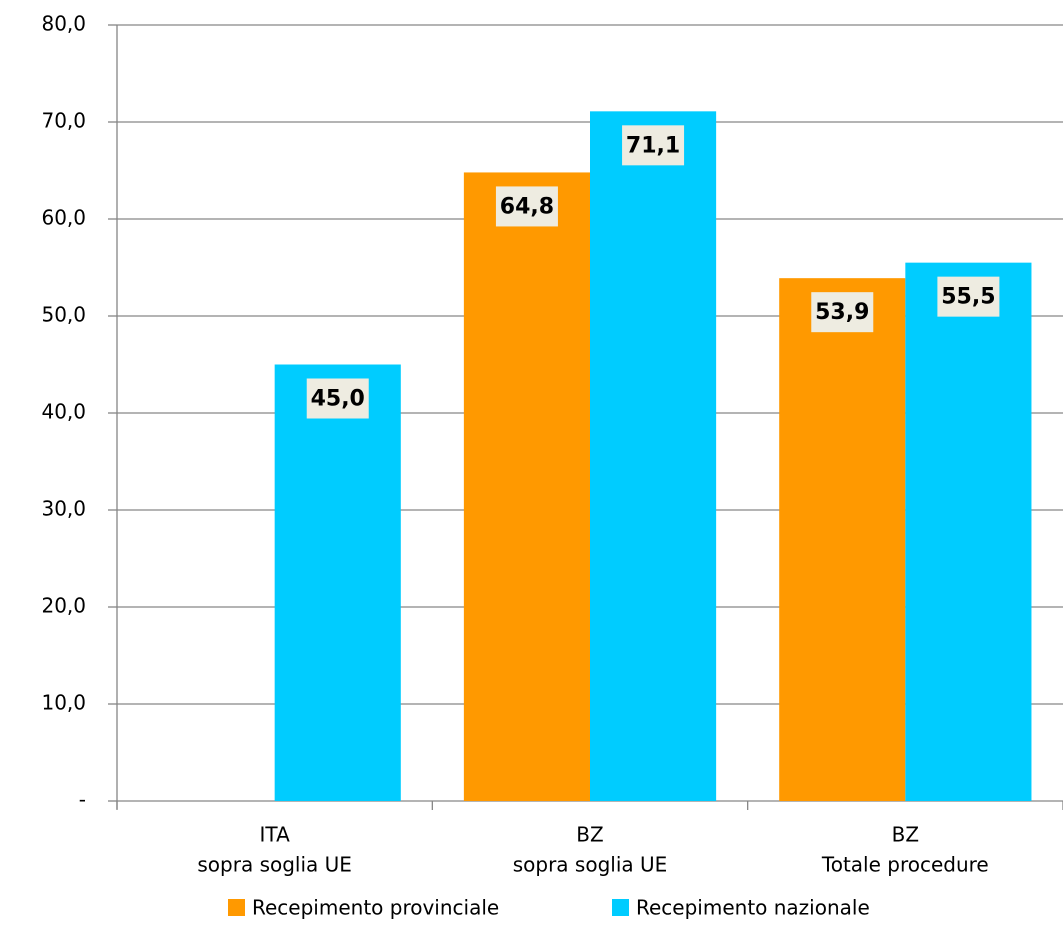 Image resolution: width=1063 pixels, height=943 pixels. I want to click on legend-label: Recepimento nazionale, so click(753, 908).